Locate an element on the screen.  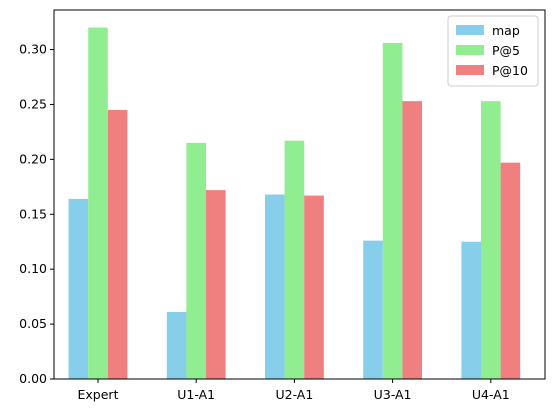
x-tick-label: Expert is located at coordinates (98, 394).